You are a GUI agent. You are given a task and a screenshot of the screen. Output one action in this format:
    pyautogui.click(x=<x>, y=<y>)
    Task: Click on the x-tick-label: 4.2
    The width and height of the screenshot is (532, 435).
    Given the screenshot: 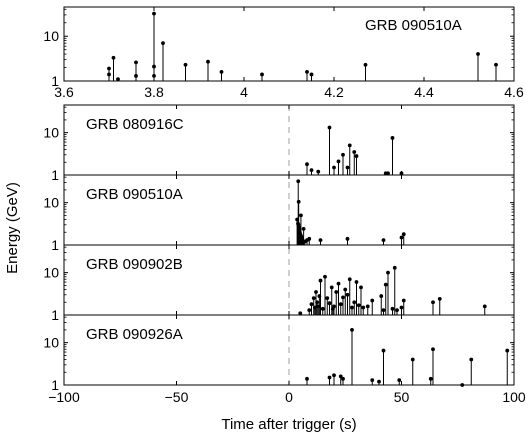 What is the action you would take?
    pyautogui.click(x=334, y=92)
    